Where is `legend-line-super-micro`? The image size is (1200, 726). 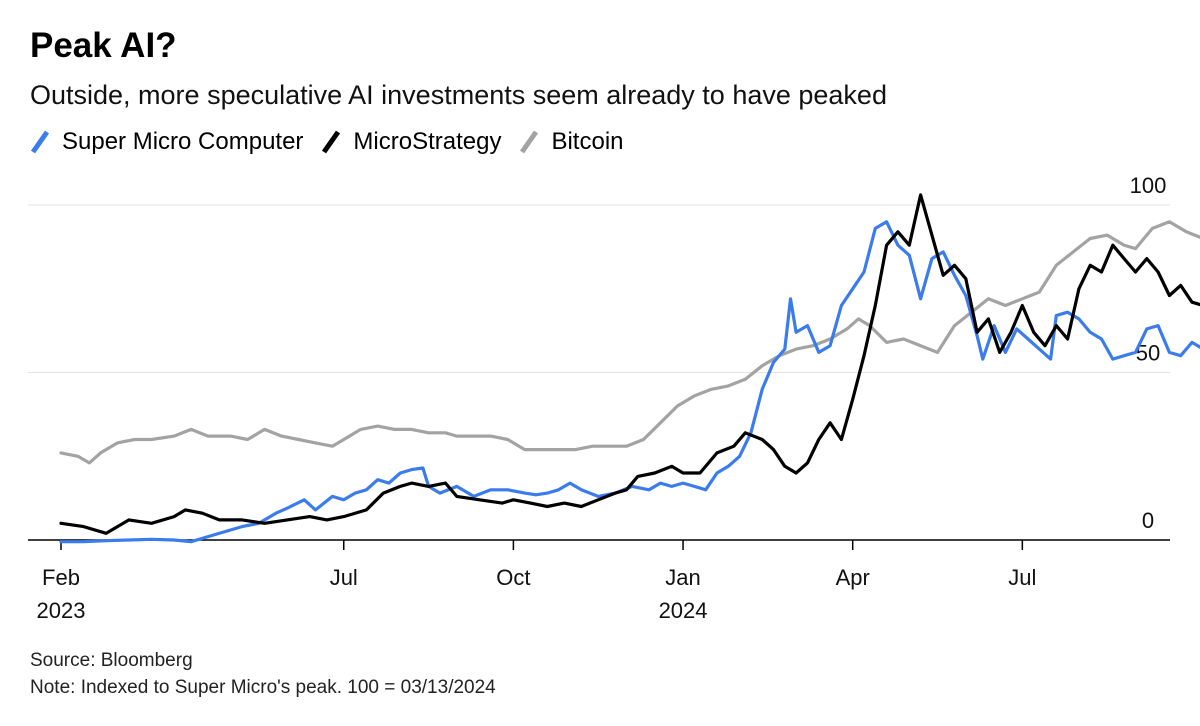 legend-line-super-micro is located at coordinates (40, 142).